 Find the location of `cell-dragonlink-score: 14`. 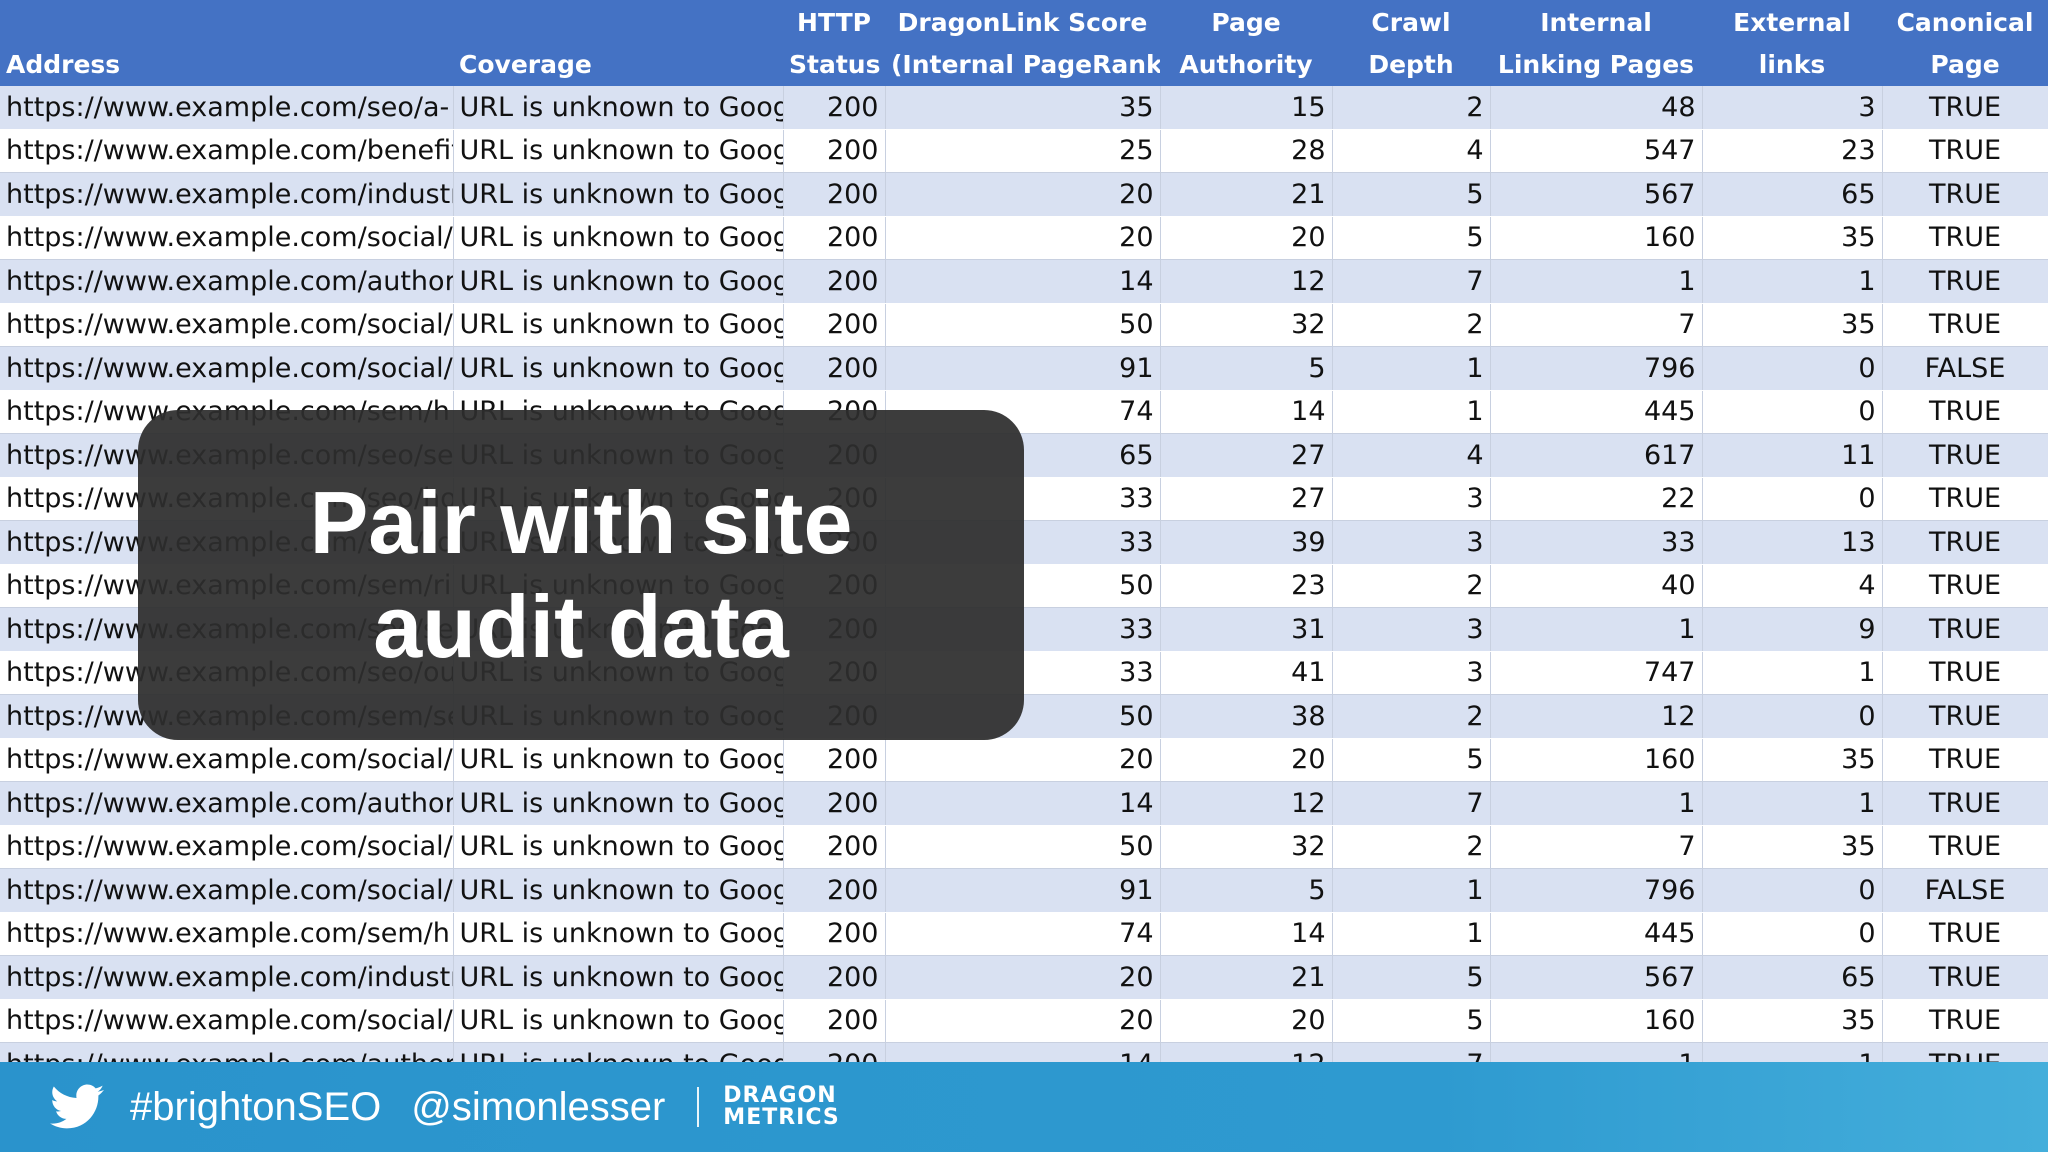

cell-dragonlink-score: 14 is located at coordinates (1023, 803).